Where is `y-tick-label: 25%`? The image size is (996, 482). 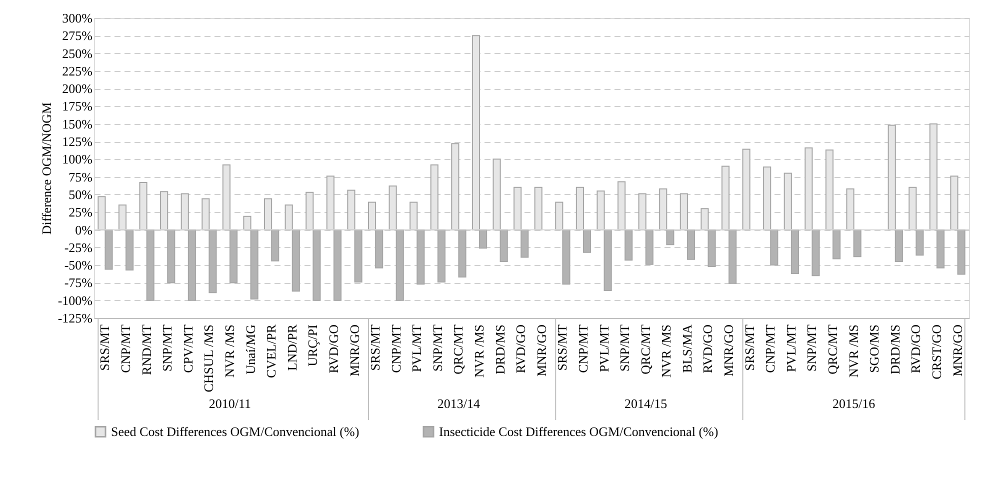 y-tick-label: 25% is located at coordinates (80, 212).